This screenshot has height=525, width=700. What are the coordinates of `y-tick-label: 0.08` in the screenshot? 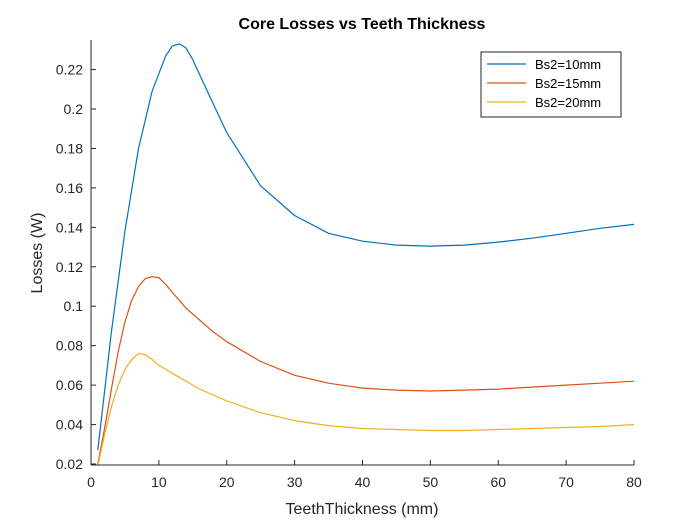 It's located at (69, 346).